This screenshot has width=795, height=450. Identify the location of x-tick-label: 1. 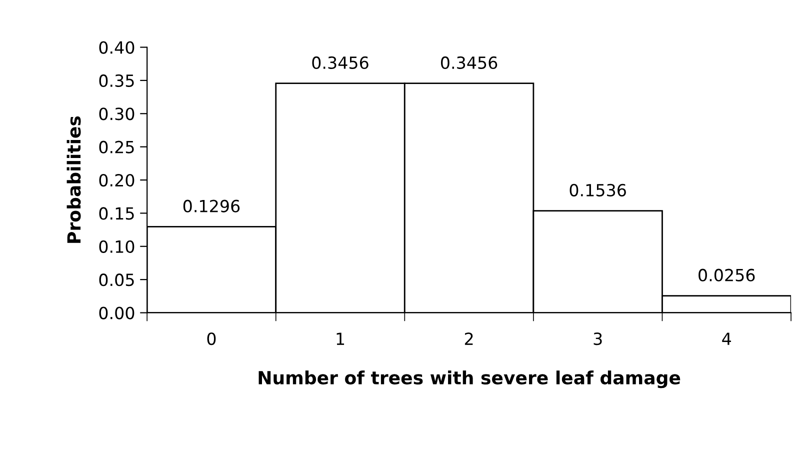
(340, 338).